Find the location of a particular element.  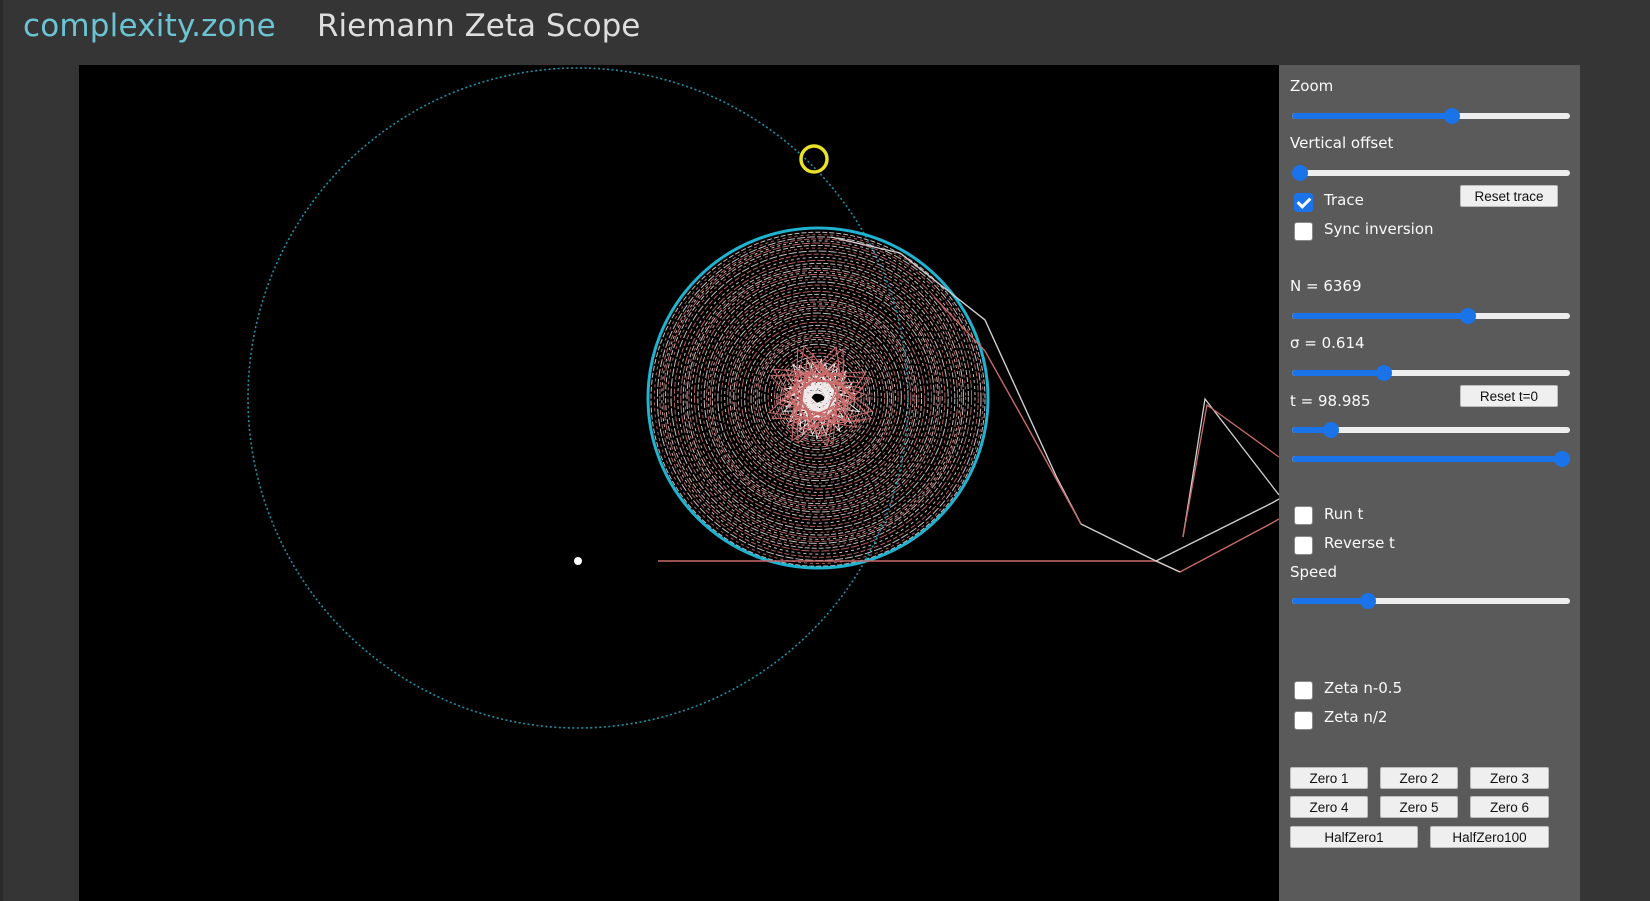

zero-6-button: Zero 6 is located at coordinates (1509, 807).